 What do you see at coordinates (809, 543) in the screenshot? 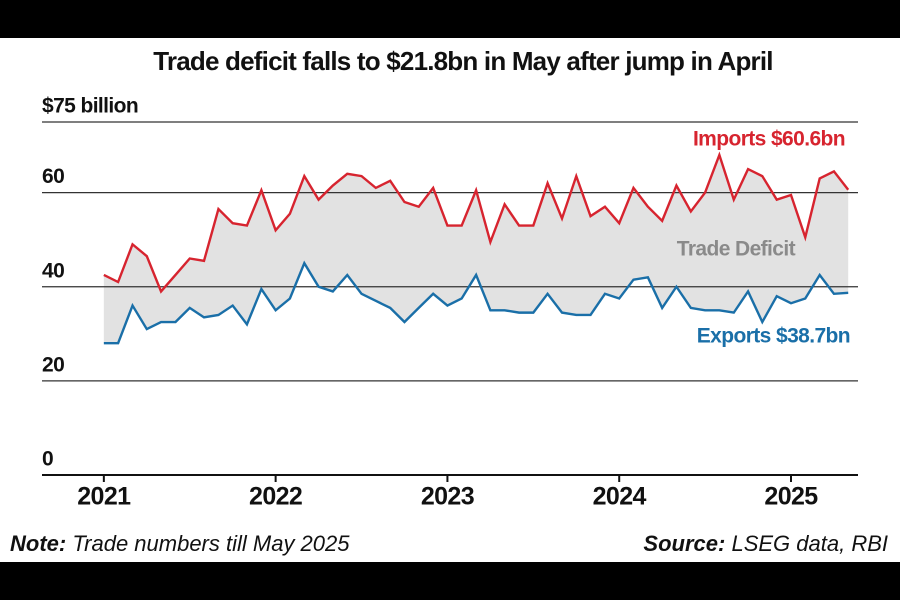
I see `source-text: LSEG data, RBI` at bounding box center [809, 543].